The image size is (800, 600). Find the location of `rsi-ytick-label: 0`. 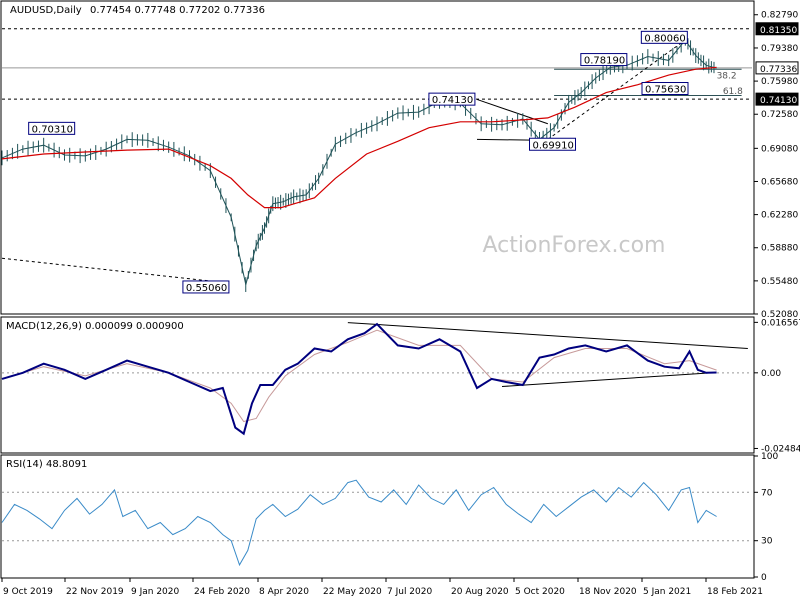

rsi-ytick-label: 0 is located at coordinates (764, 578).